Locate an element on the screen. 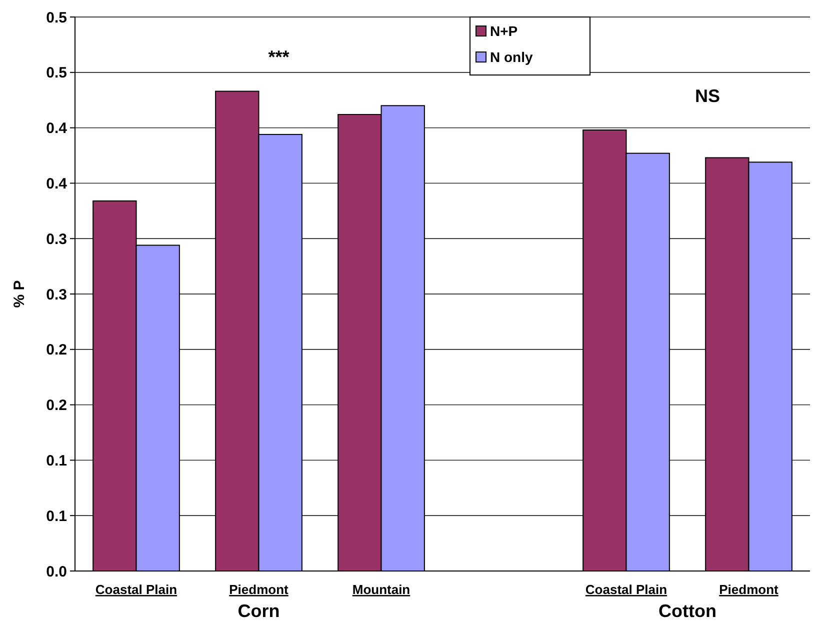 The width and height of the screenshot is (817, 629). annotation: *** is located at coordinates (279, 57).